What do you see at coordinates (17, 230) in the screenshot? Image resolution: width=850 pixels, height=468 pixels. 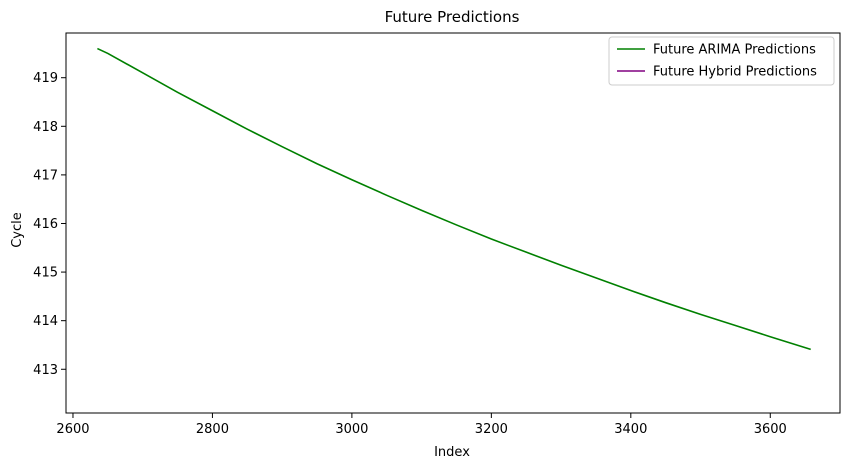 I see `y-axis-label: Cycle` at bounding box center [17, 230].